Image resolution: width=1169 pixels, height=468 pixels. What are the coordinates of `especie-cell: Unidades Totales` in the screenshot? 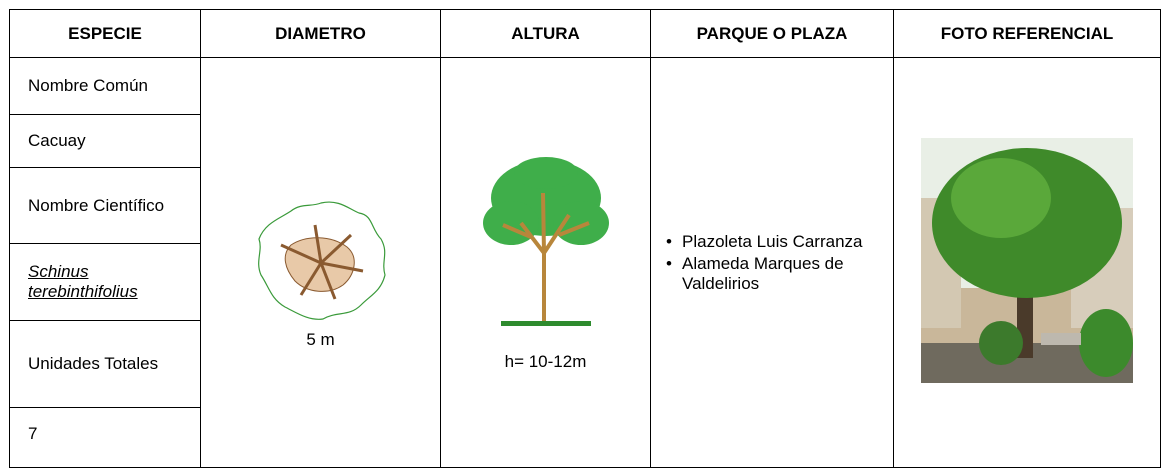 It's located at (105, 364).